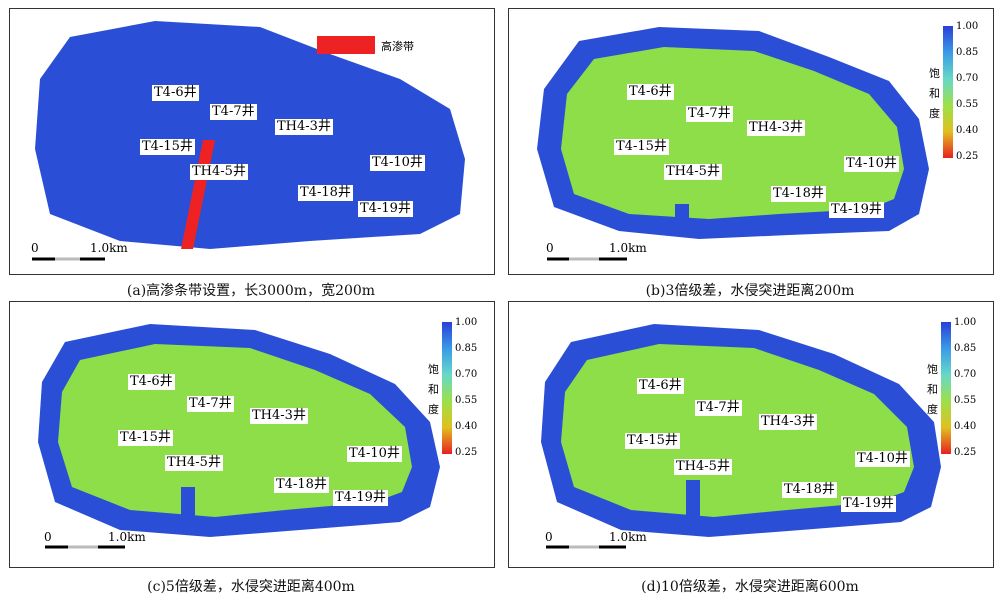 This screenshot has height=607, width=1000. Describe the element at coordinates (397, 46) in the screenshot. I see `high-perm-legend-label: 高渗带` at that location.